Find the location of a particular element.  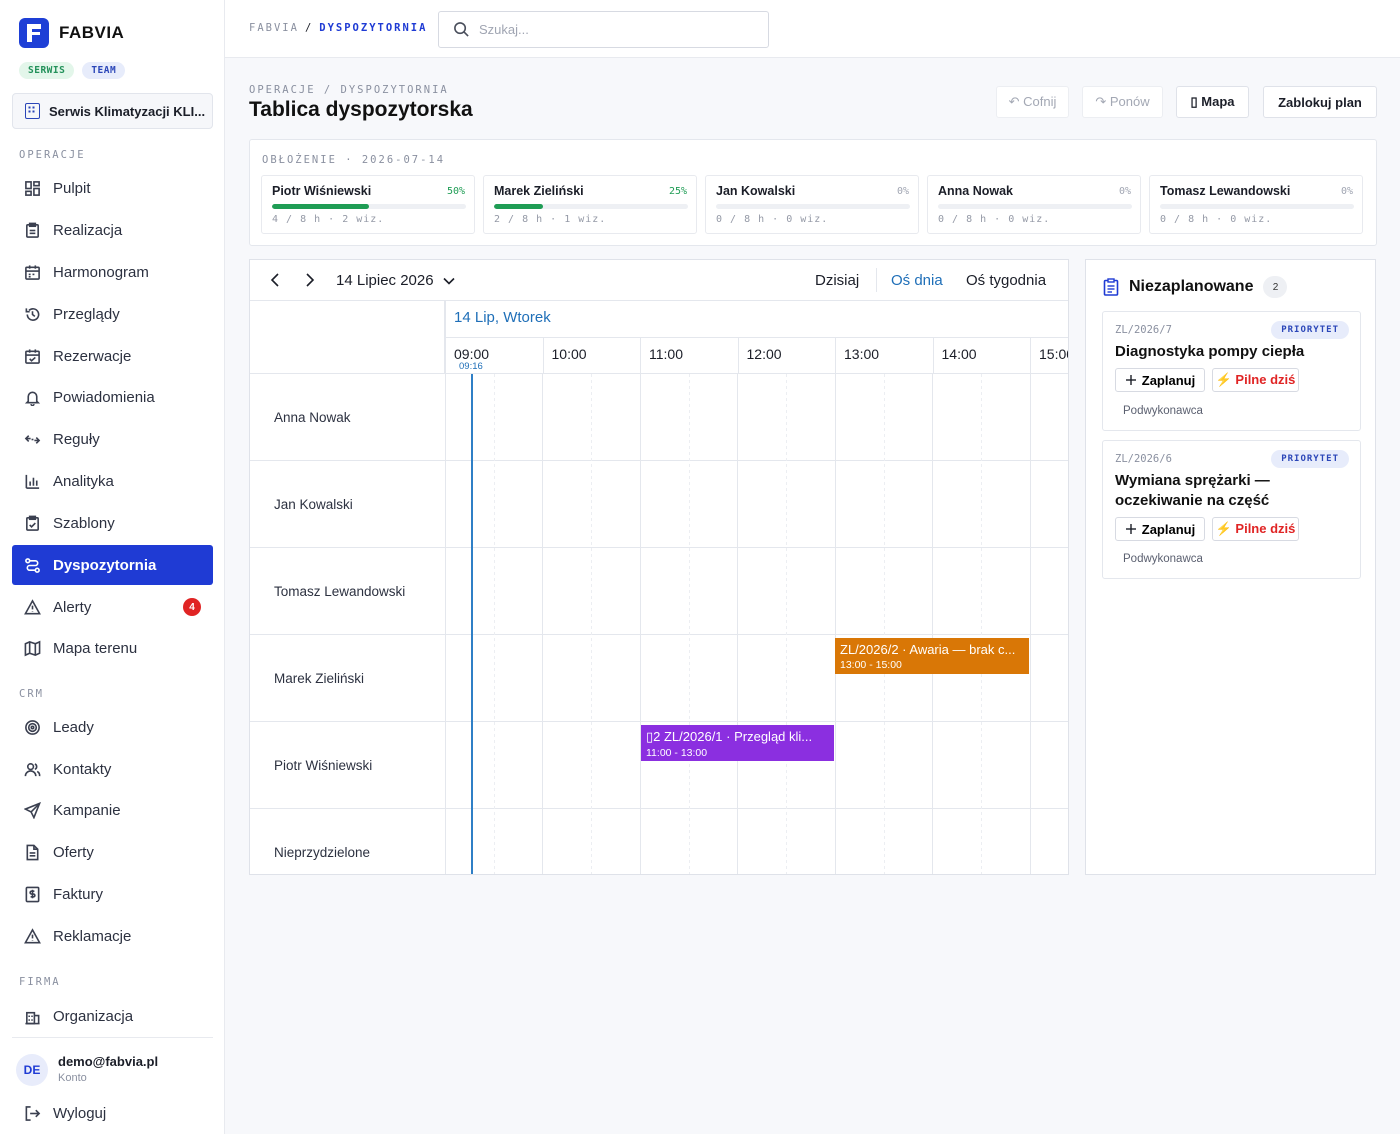

load-card: Piotr Wiśniewski 50% 4 / 8 h · 2 wiz. is located at coordinates (368, 204).